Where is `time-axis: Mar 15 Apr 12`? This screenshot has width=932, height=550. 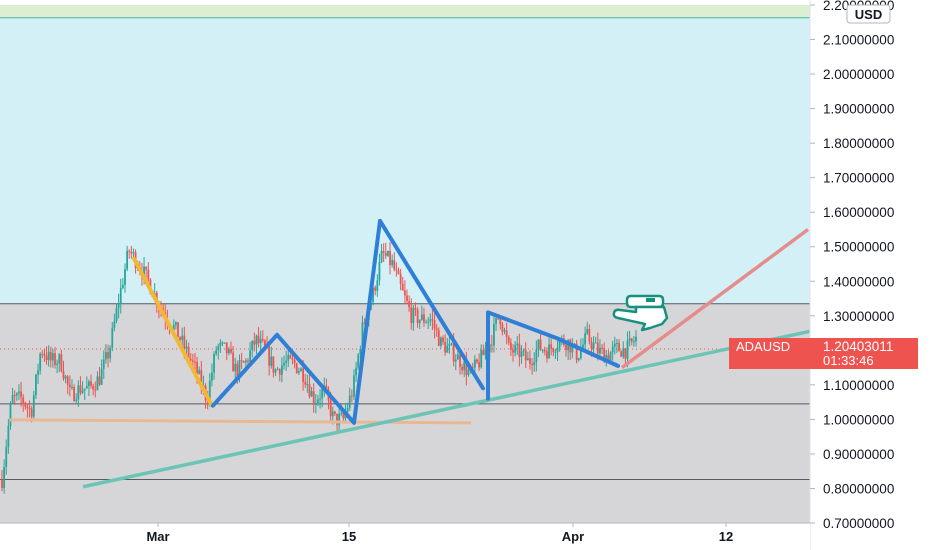
time-axis: Mar 15 Apr 12 is located at coordinates (405, 536).